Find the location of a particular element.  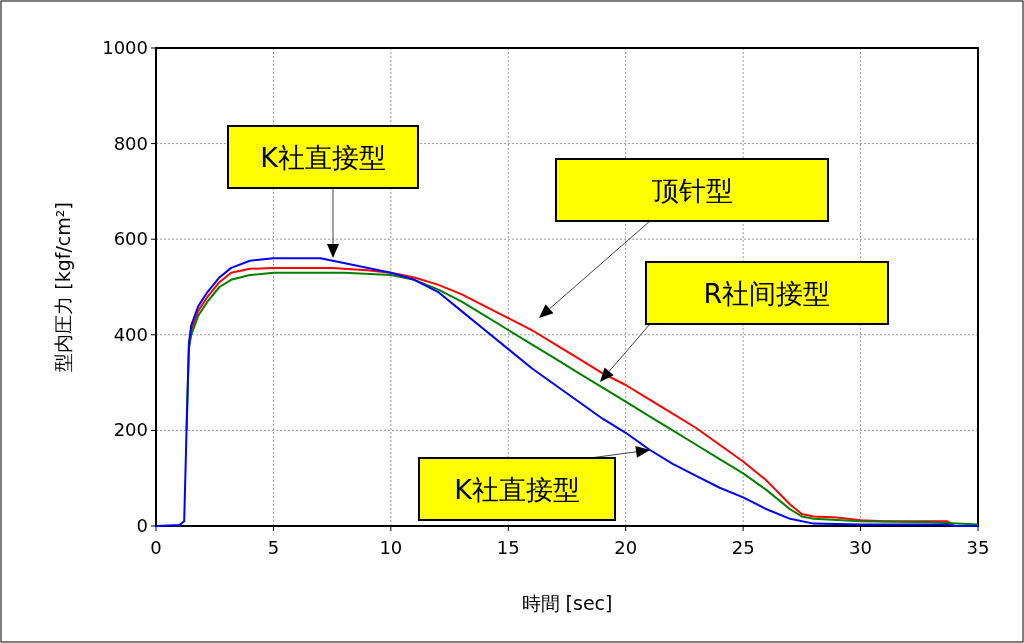

x-tick-label: 25 is located at coordinates (743, 547).